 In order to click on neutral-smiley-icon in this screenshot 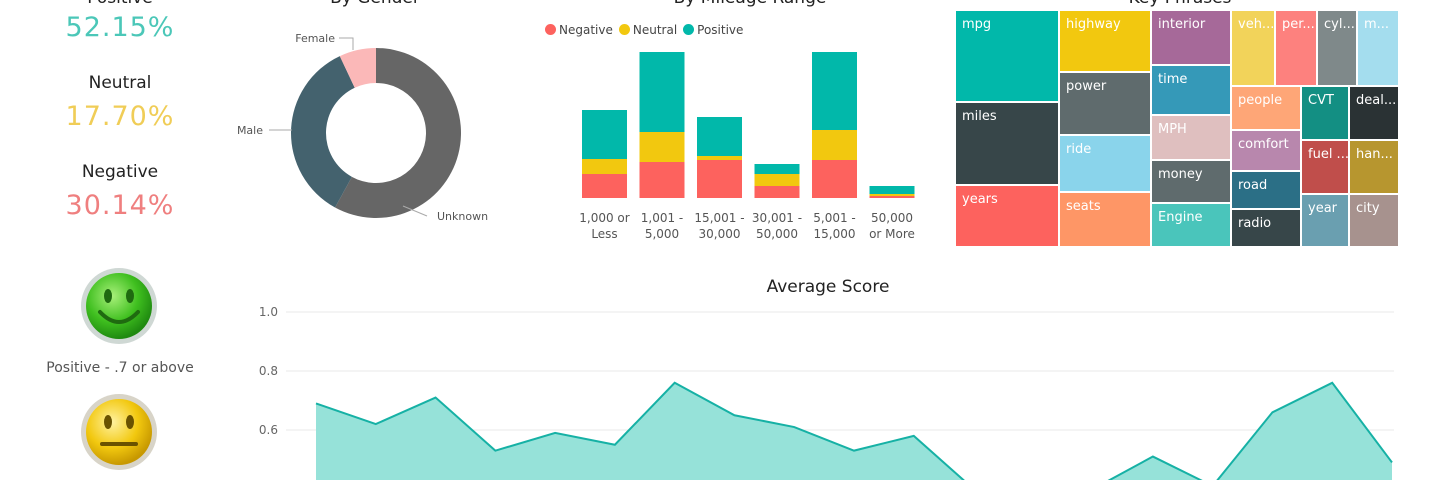, I will do `click(119, 432)`.